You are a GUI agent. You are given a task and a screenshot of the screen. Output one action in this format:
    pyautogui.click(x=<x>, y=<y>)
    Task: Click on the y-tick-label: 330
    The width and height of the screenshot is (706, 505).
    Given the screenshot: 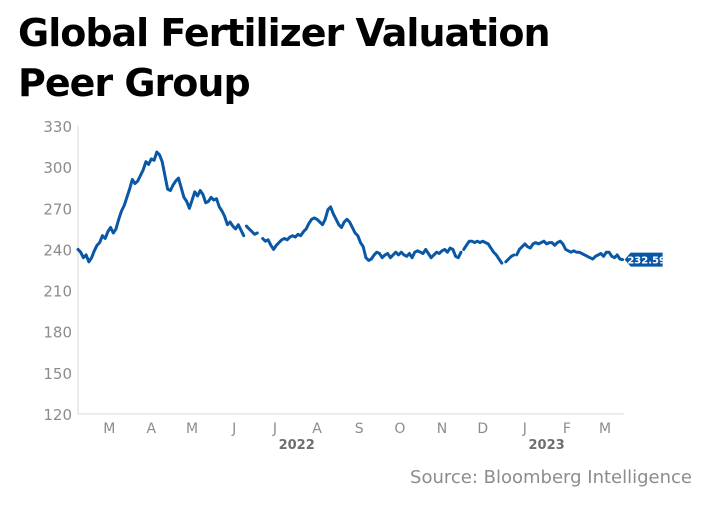 What is the action you would take?
    pyautogui.click(x=57, y=127)
    